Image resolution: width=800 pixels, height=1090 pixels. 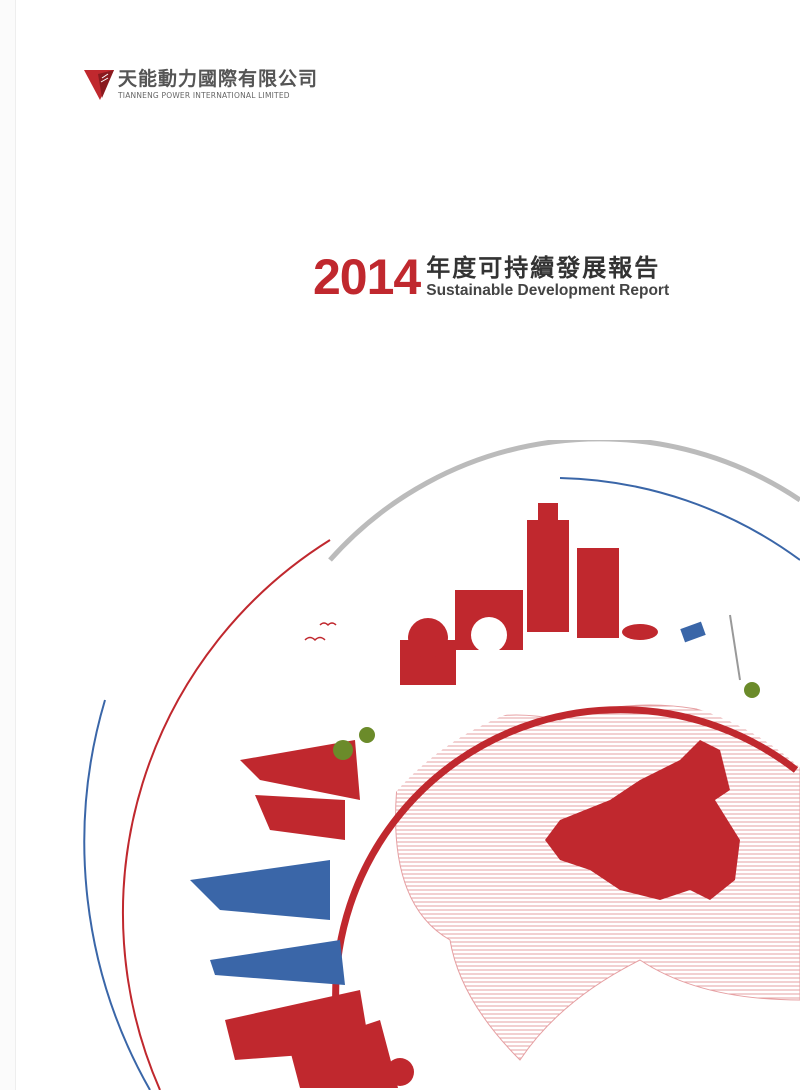 I want to click on tree, so click(x=343, y=750).